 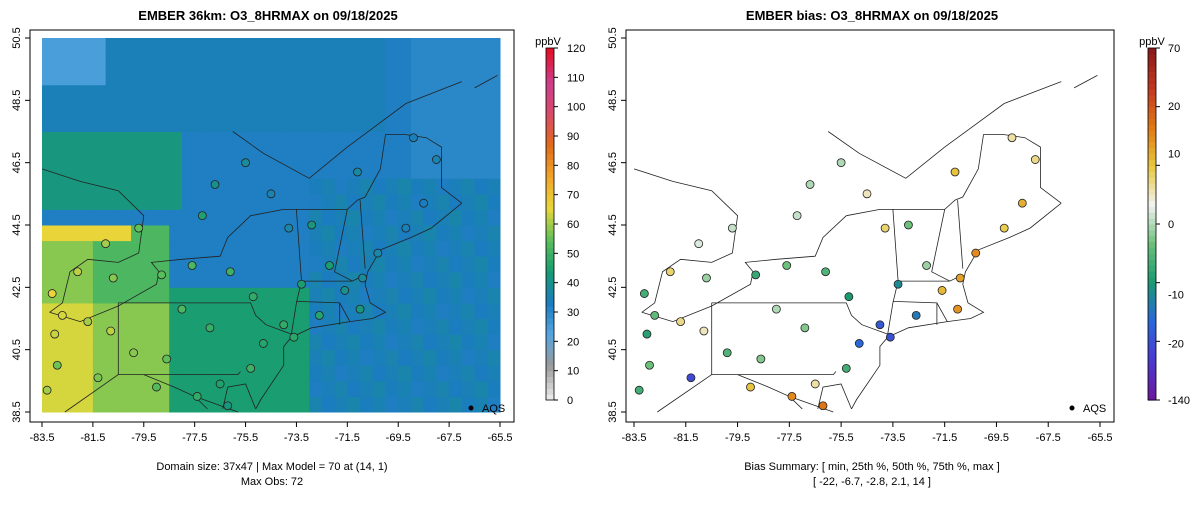 I want to click on x-tick-label: -67.5, so click(x=1048, y=438).